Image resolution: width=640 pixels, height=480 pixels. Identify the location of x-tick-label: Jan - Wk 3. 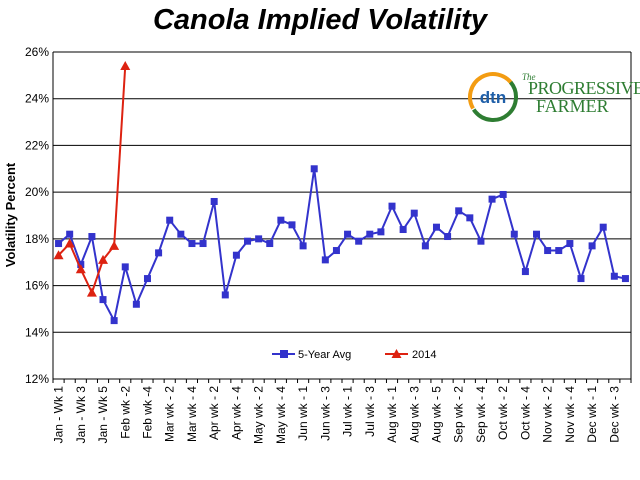
(81, 415).